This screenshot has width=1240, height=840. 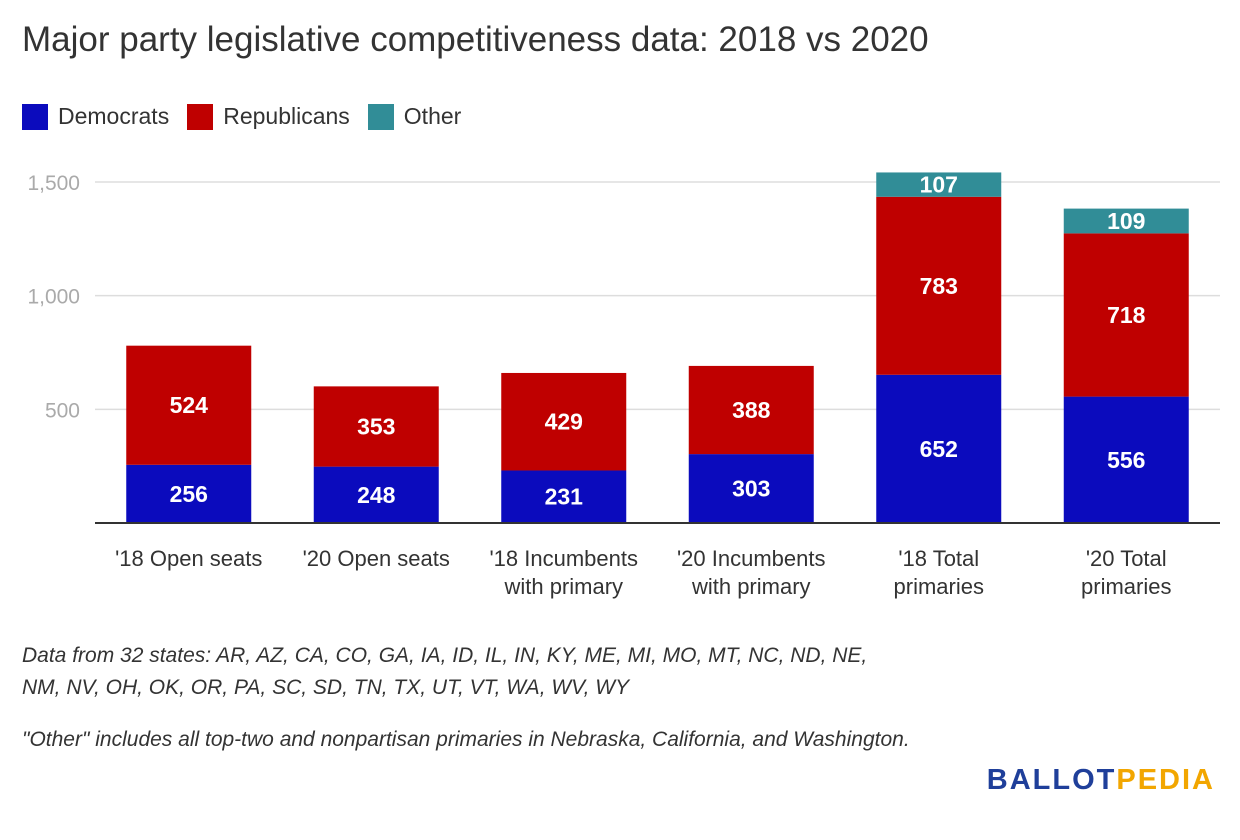 I want to click on data-label: 429, so click(x=564, y=422).